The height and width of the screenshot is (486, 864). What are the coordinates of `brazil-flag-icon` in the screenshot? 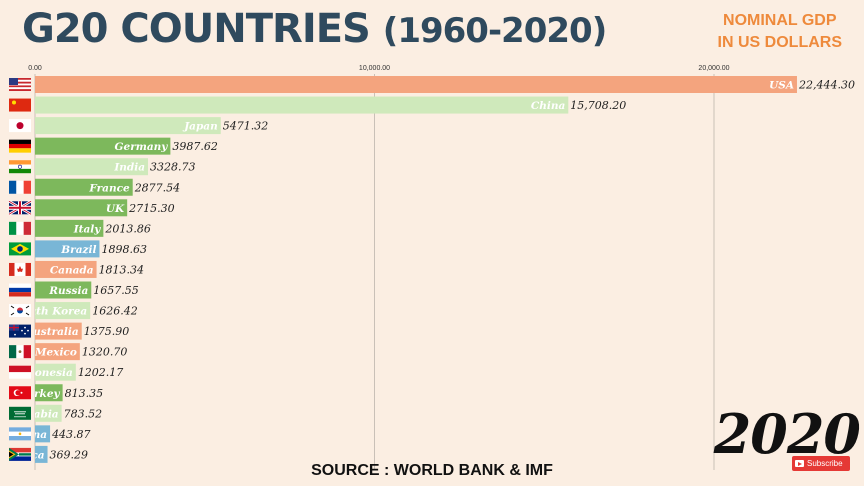 It's located at (20, 249).